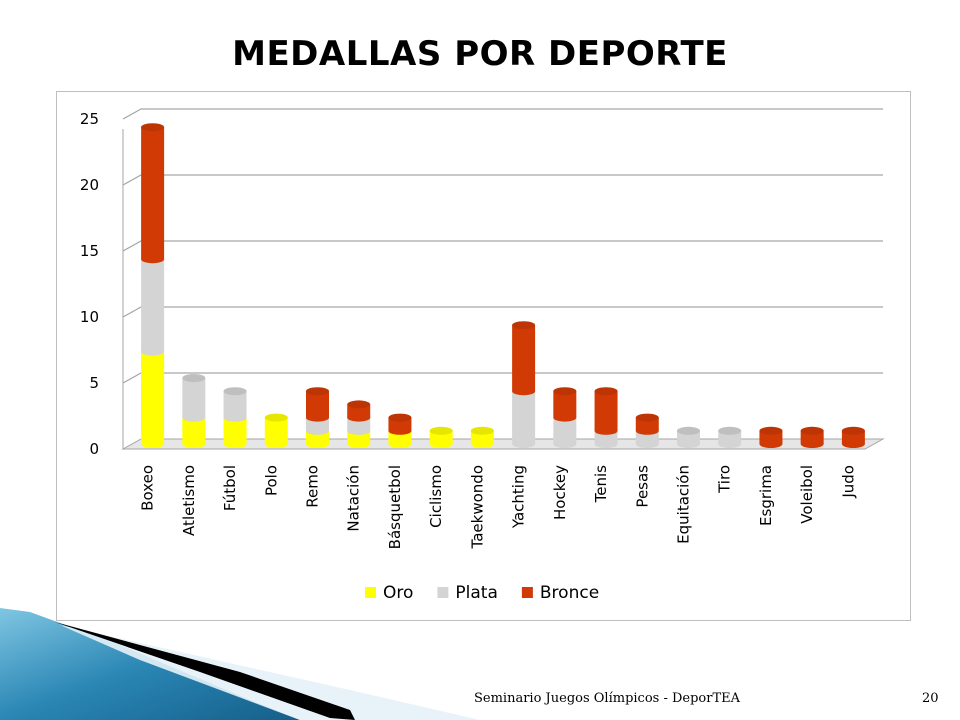 Image resolution: width=960 pixels, height=720 pixels. I want to click on x-tick-label-9: Yachting, so click(519, 497).